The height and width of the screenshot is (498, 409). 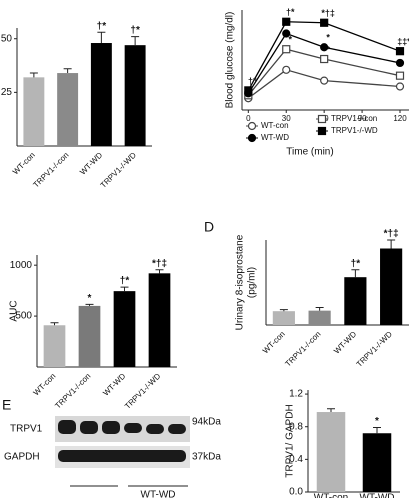 I want to click on y-axis-label: Blood glucose (mg/dl), so click(x=230, y=60).